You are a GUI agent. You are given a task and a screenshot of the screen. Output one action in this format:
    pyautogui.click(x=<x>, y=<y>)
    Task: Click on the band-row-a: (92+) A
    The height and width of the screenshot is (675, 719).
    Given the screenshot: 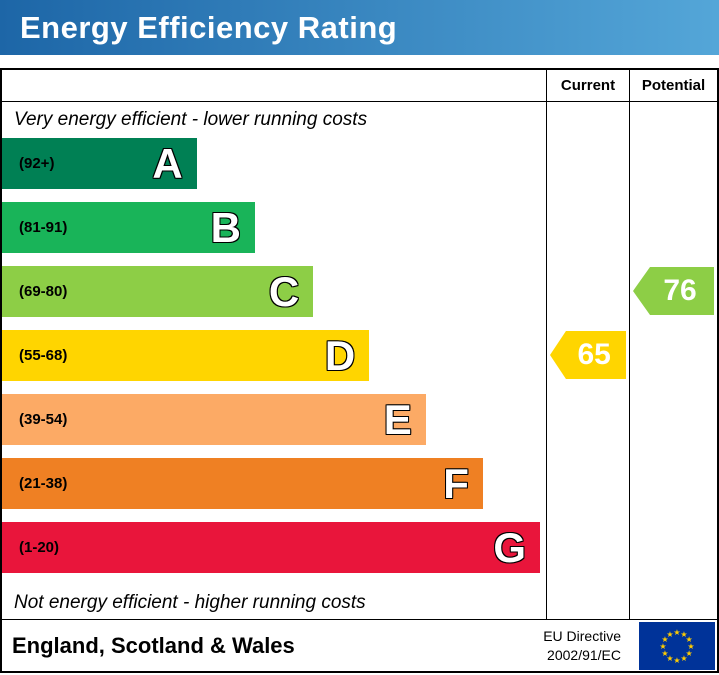 What is the action you would take?
    pyautogui.click(x=274, y=170)
    